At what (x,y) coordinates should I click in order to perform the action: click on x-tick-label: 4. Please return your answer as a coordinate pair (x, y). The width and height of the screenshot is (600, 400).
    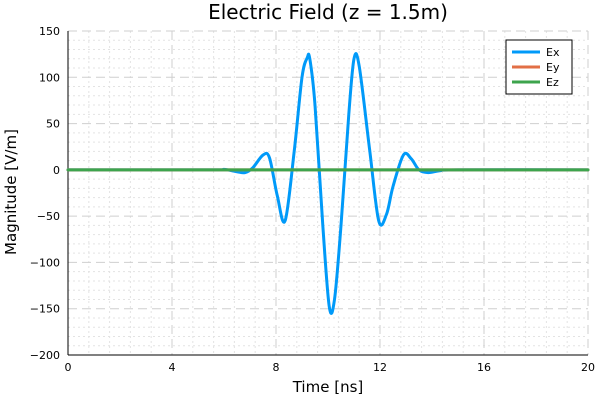
    Looking at the image, I should click on (172, 367).